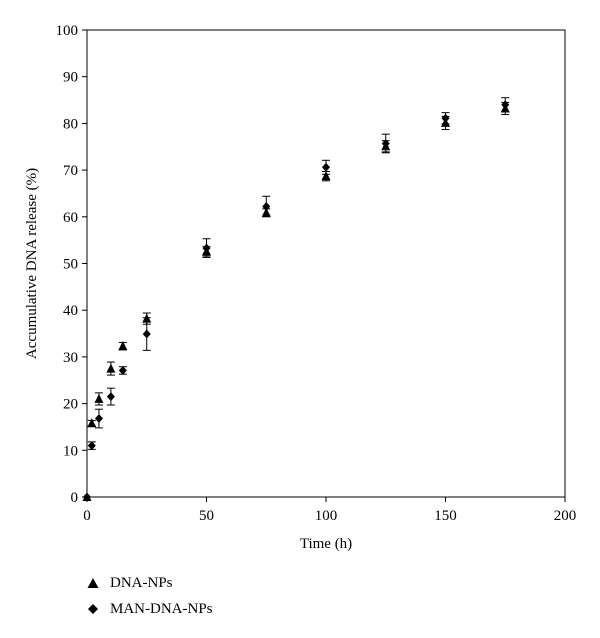 Image resolution: width=600 pixels, height=638 pixels. Describe the element at coordinates (75, 498) in the screenshot. I see `y-tick-label: 0` at that location.